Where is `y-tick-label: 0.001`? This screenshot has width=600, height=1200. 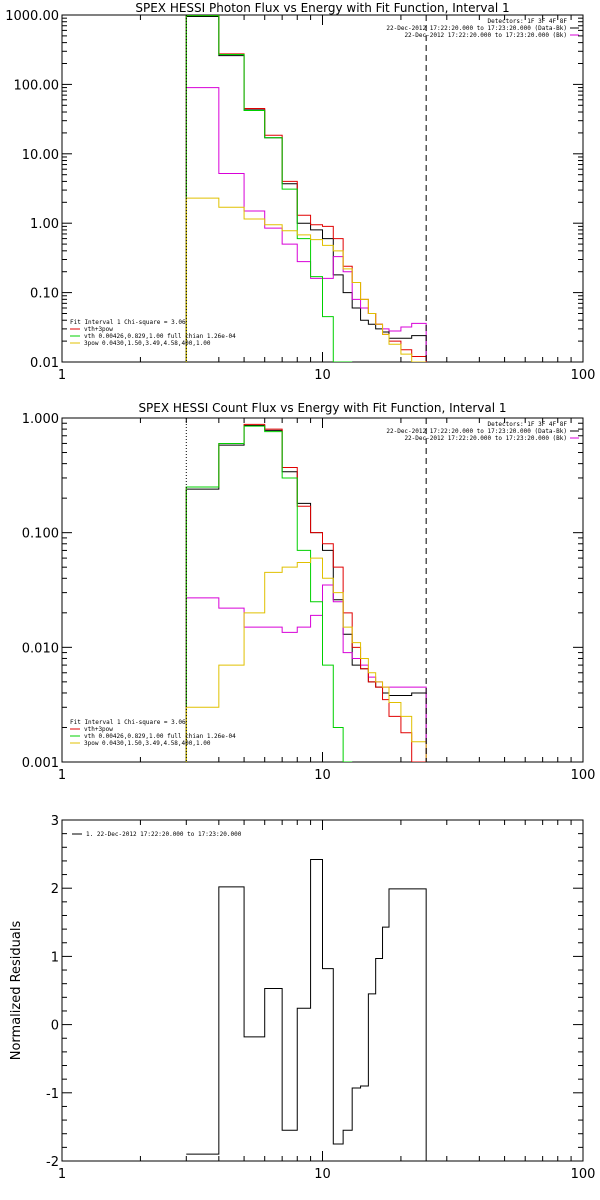
y-tick-label: 0.001 is located at coordinates (40, 763).